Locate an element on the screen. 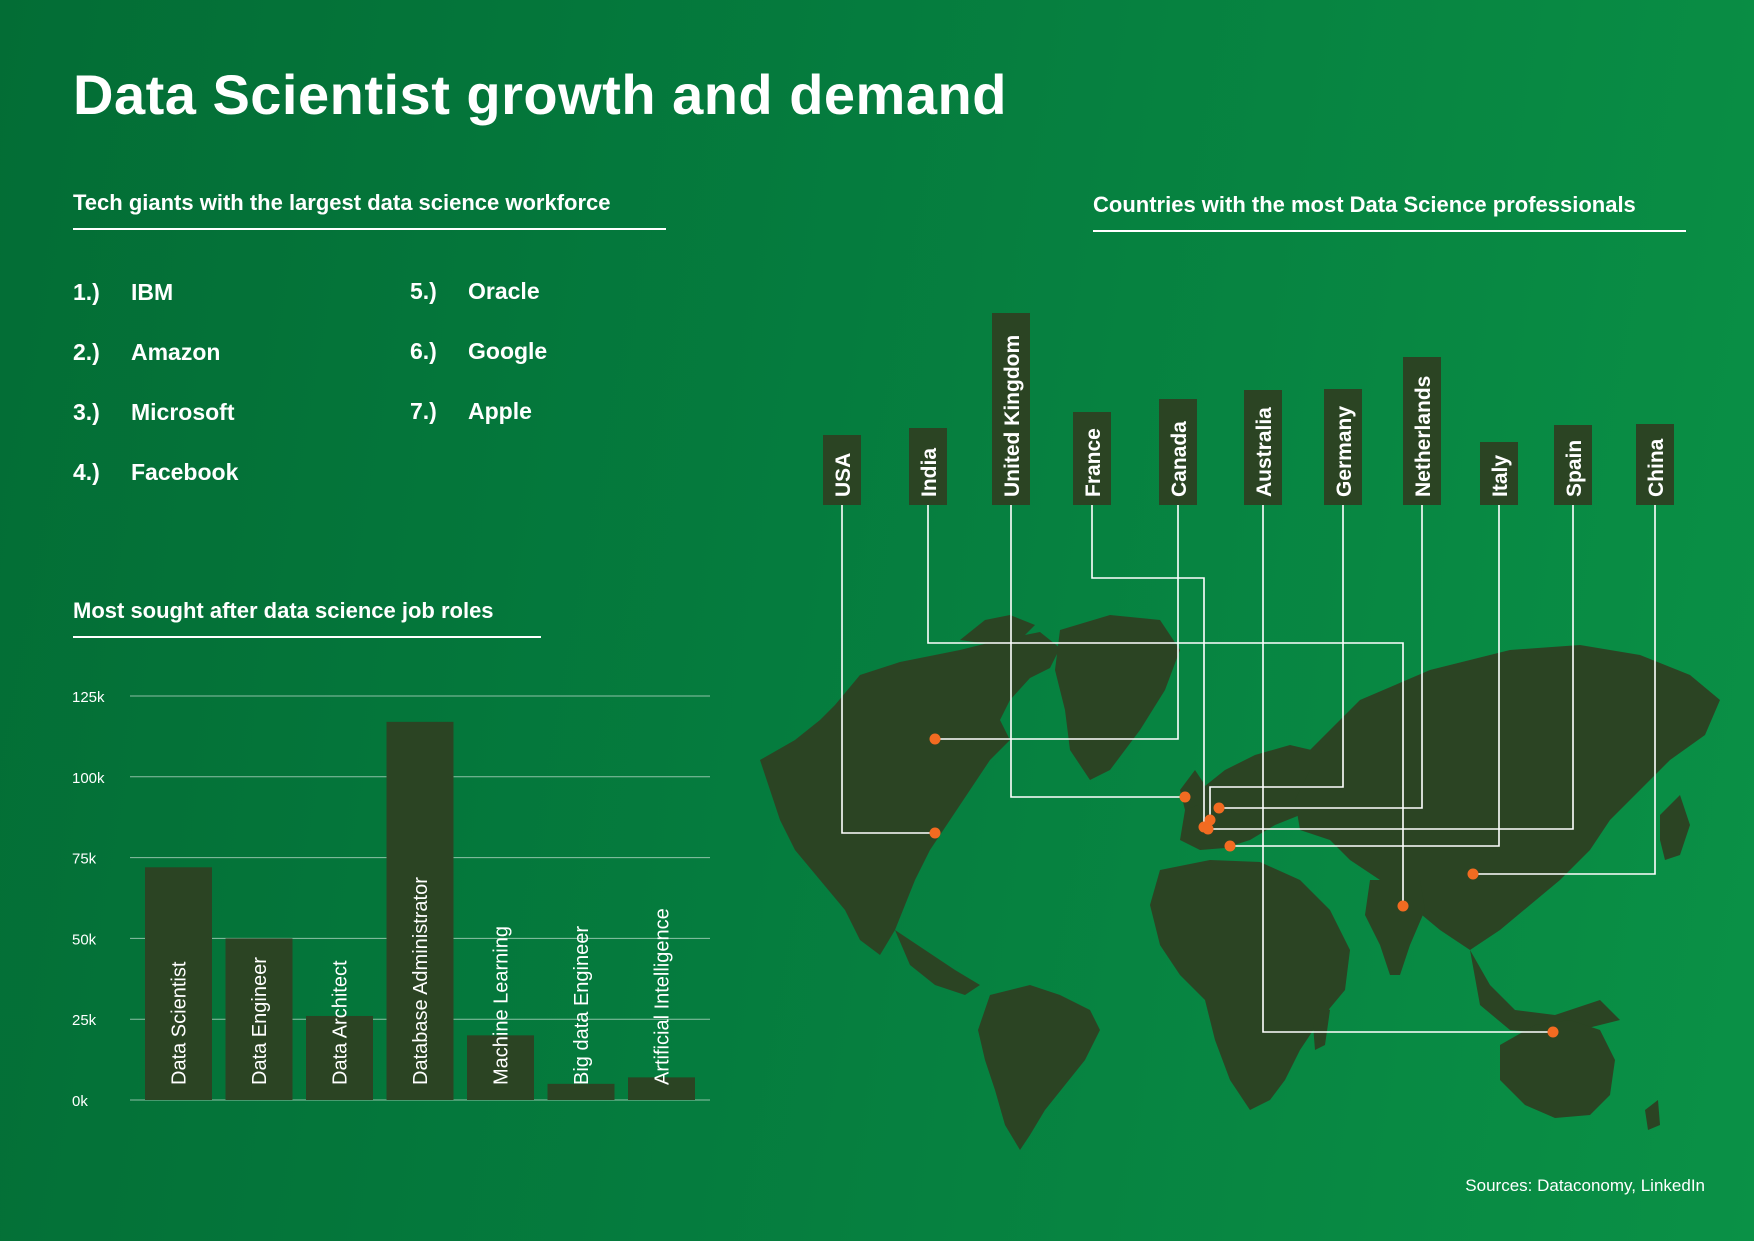 Image resolution: width=1754 pixels, height=1241 pixels. company-name: Apple is located at coordinates (500, 411).